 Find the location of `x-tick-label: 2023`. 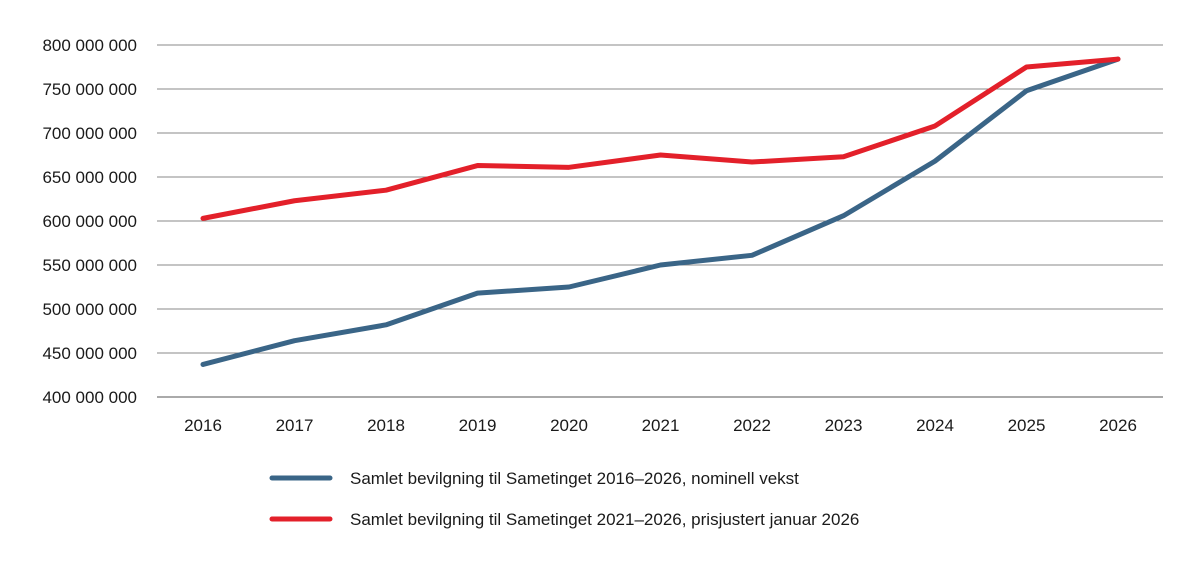

x-tick-label: 2023 is located at coordinates (844, 425).